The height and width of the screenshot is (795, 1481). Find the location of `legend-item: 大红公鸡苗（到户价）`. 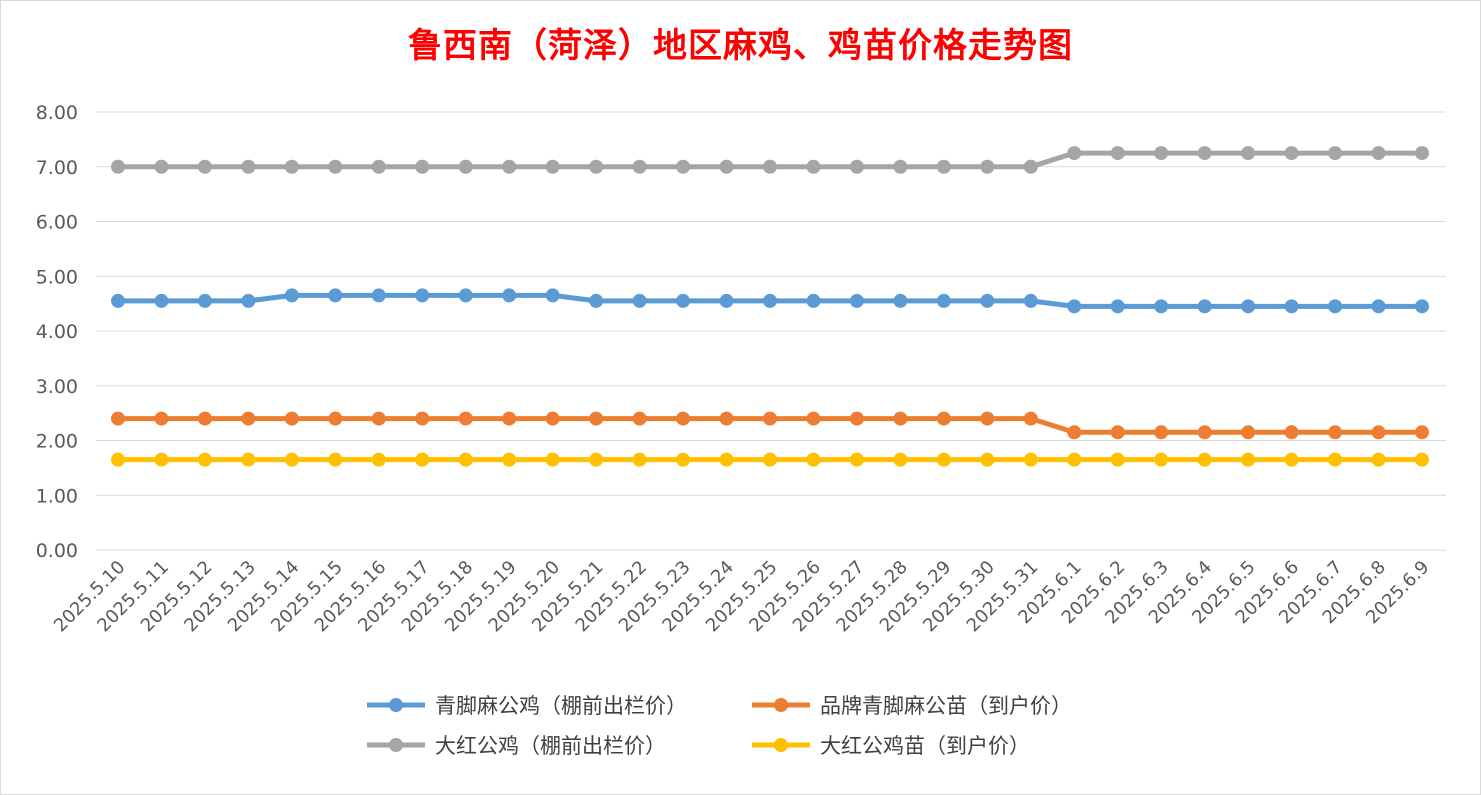

legend-item: 大红公鸡苗（到户价） is located at coordinates (950, 745).